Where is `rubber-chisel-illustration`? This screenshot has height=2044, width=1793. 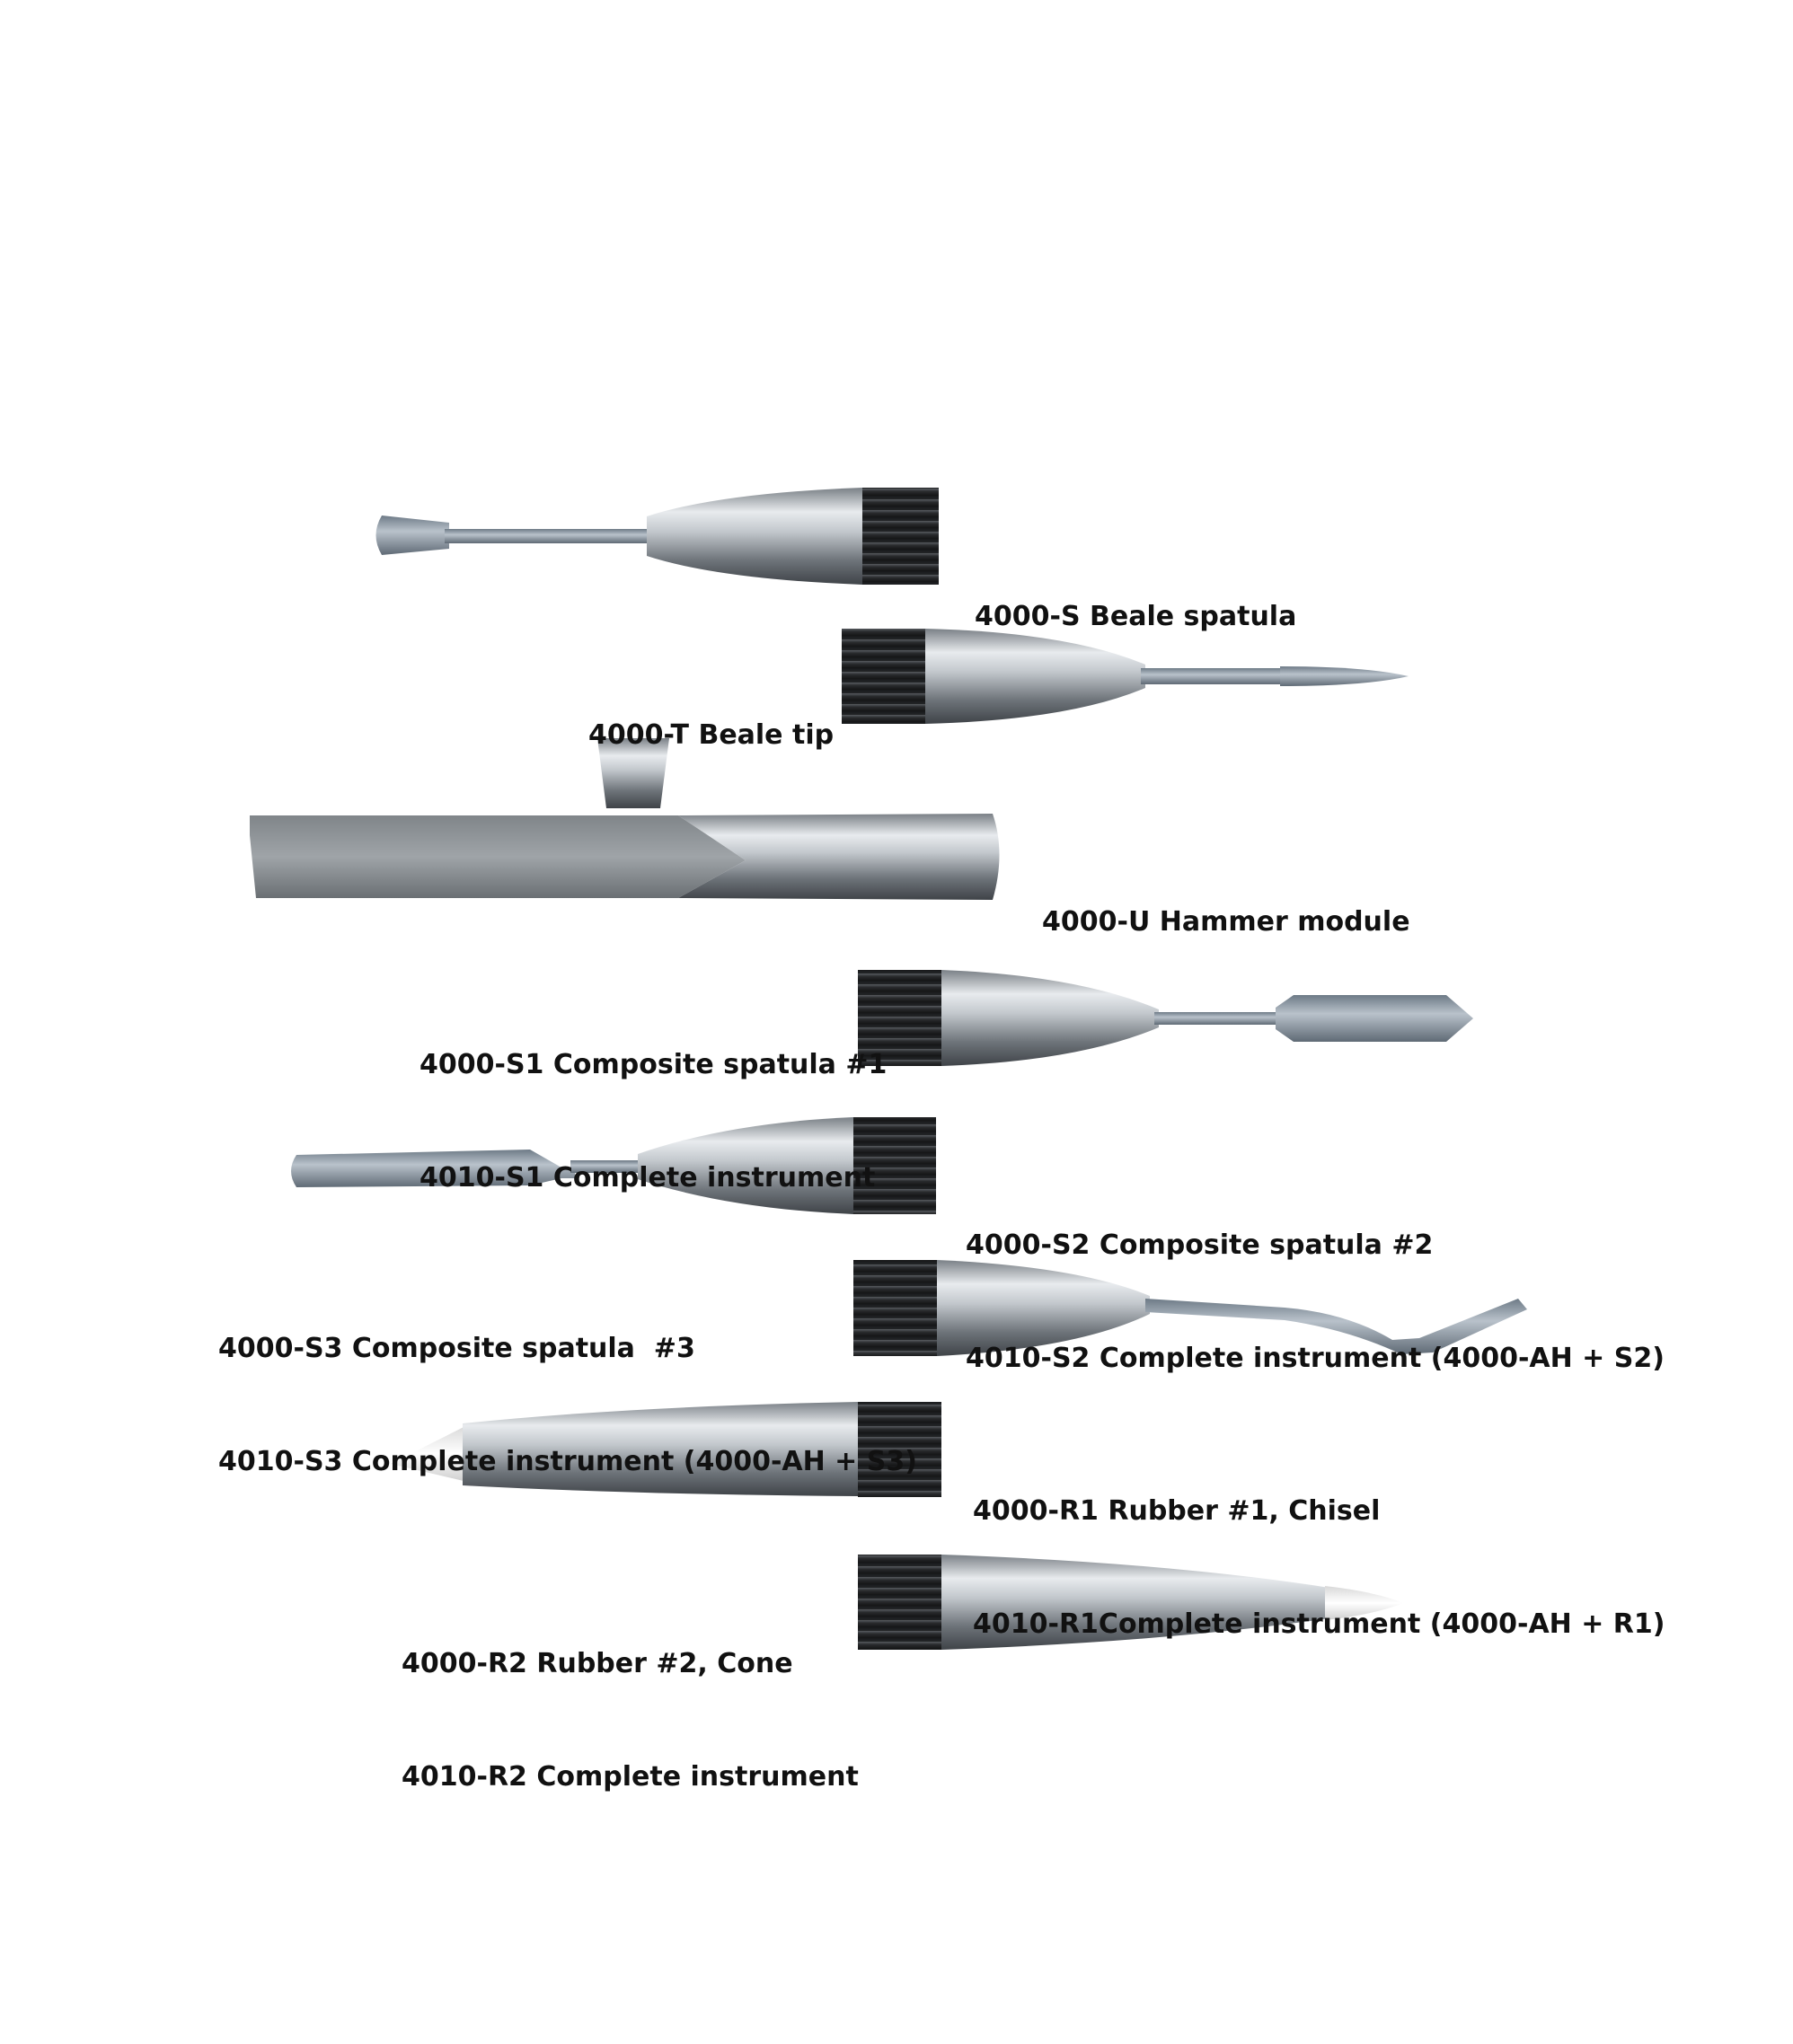
rubber-chisel-illustration is located at coordinates (666, 1449).